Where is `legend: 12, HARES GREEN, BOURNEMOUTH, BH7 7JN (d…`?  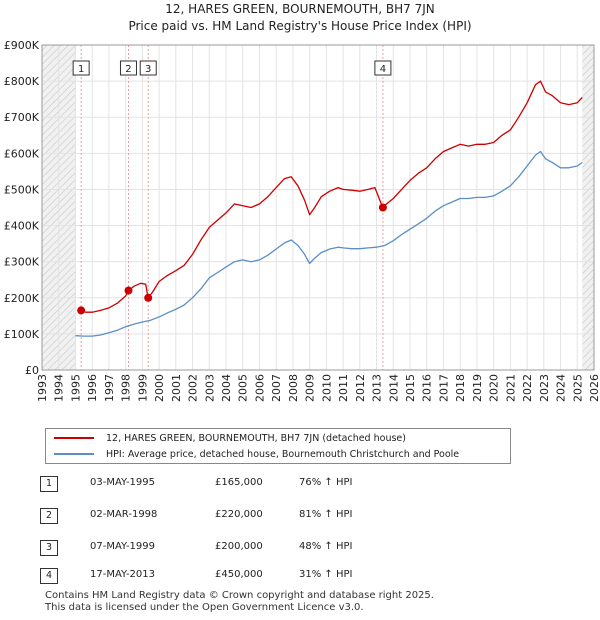
legend: 12, HARES GREEN, BOURNEMOUTH, BH7 7JN (d… is located at coordinates (278, 446).